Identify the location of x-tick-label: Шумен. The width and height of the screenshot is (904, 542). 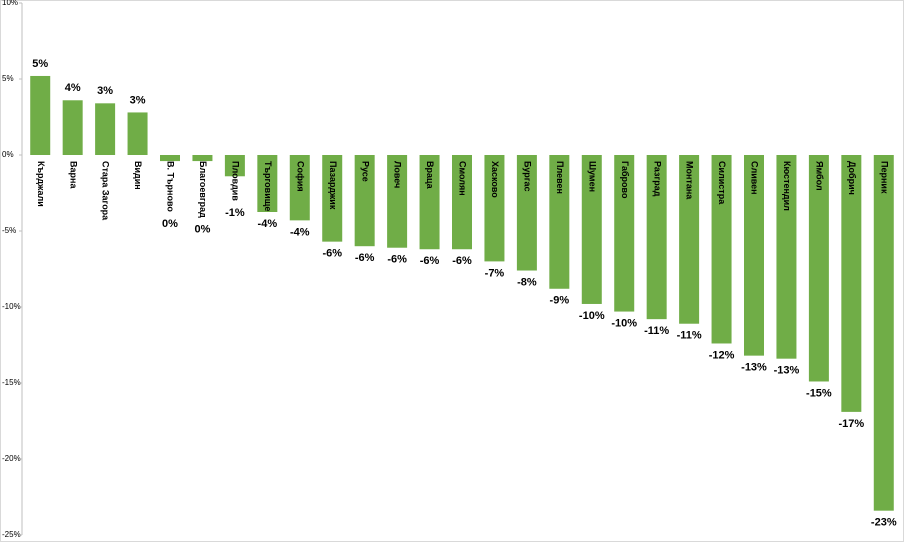
(592, 176).